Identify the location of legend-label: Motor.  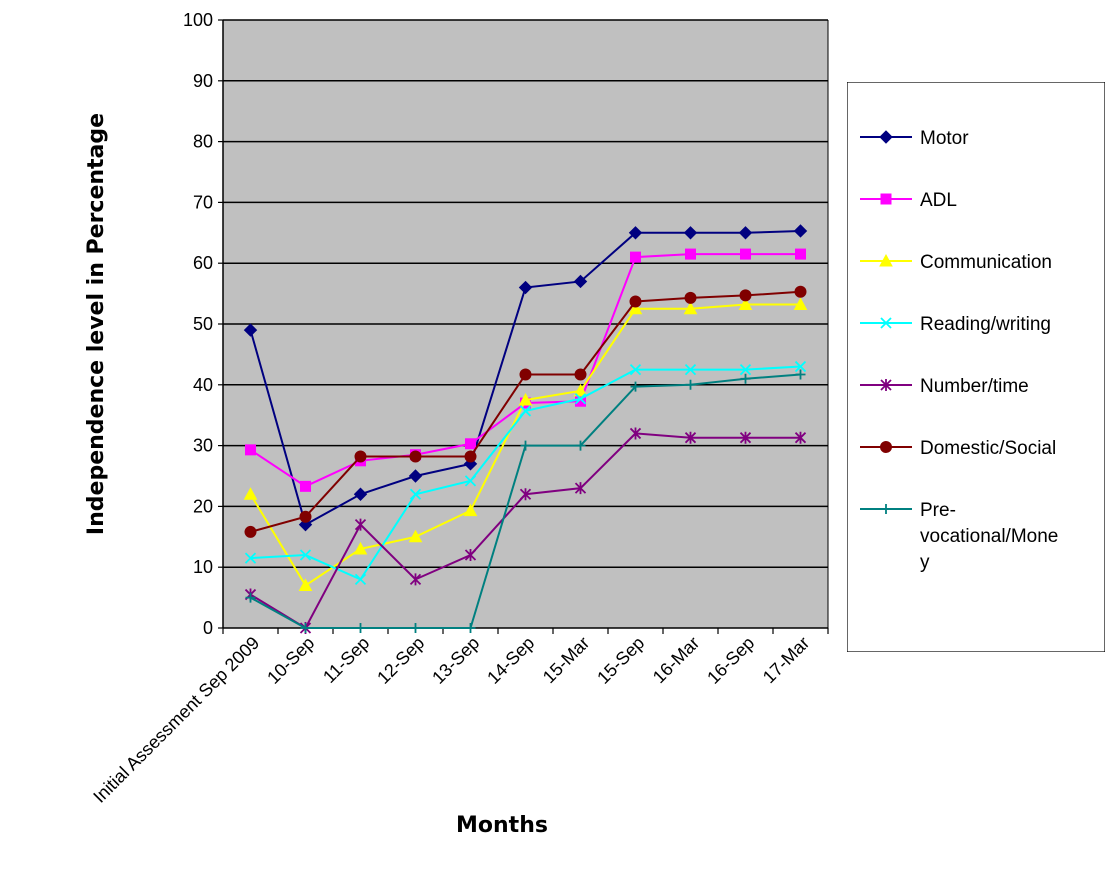
(944, 138).